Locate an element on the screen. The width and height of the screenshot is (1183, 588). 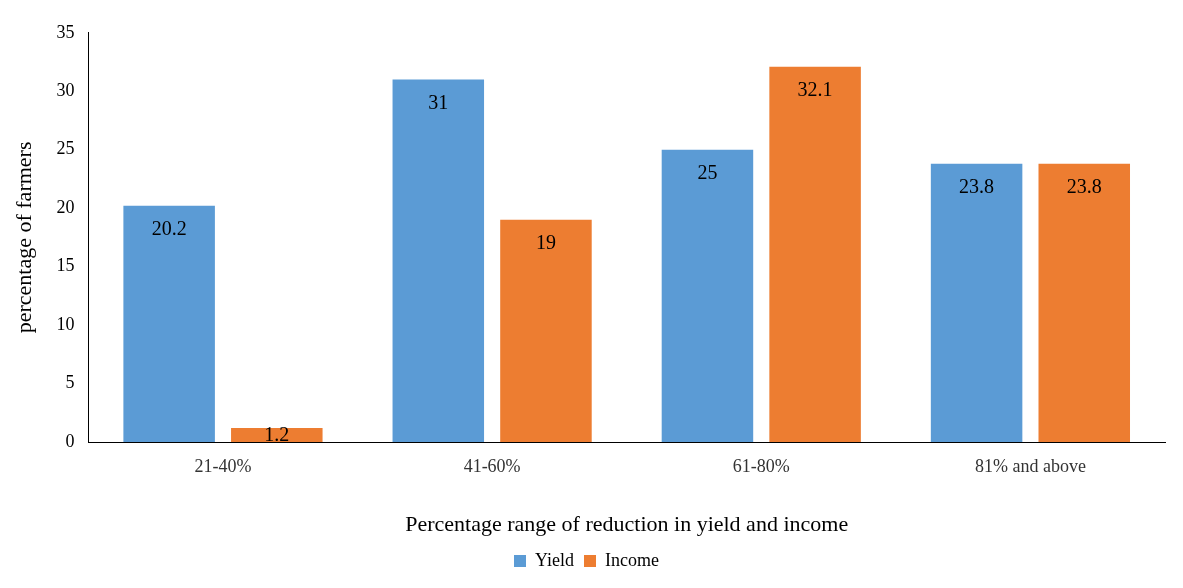
y-axis-title: percentage of farmers is located at coordinates (23, 237).